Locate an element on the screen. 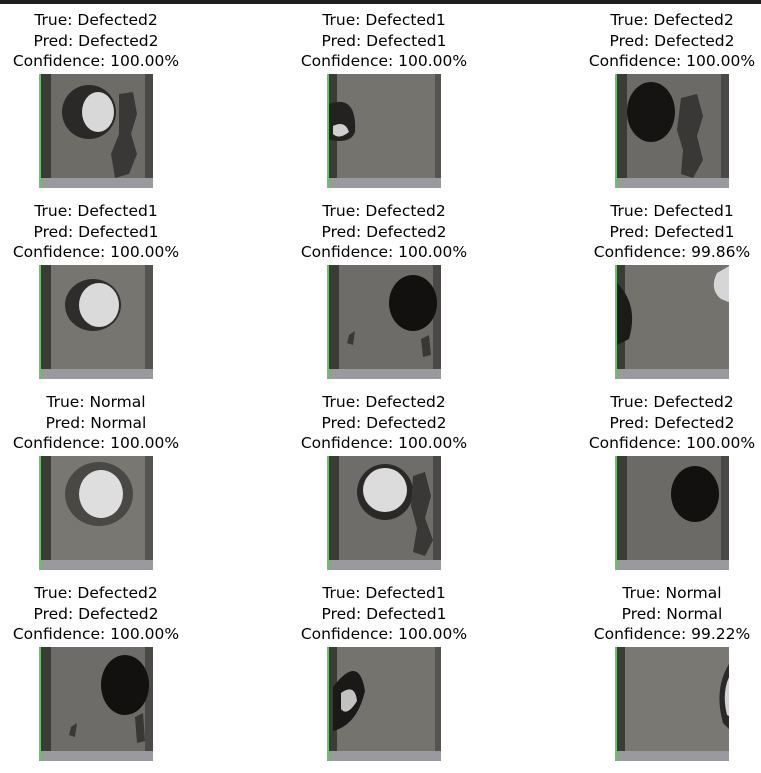 This screenshot has height=773, width=761. confidence-label: Confidence: 99.22% is located at coordinates (672, 634).